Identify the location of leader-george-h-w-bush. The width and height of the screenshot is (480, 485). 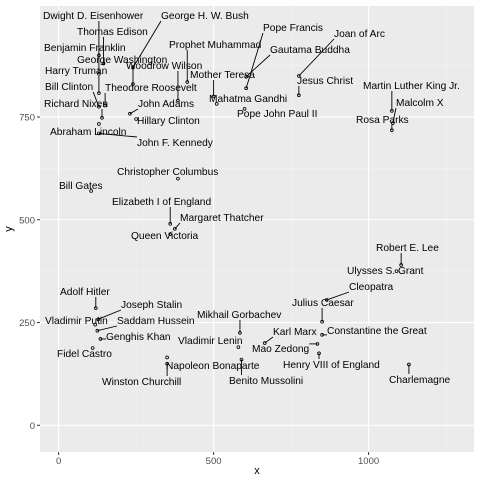
(147, 44).